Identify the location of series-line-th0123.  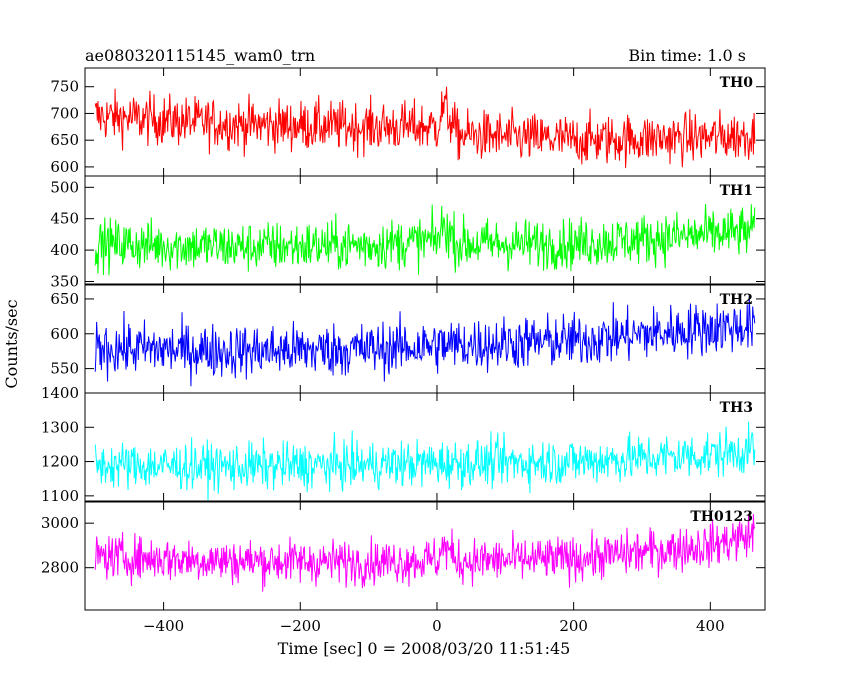
(425, 552).